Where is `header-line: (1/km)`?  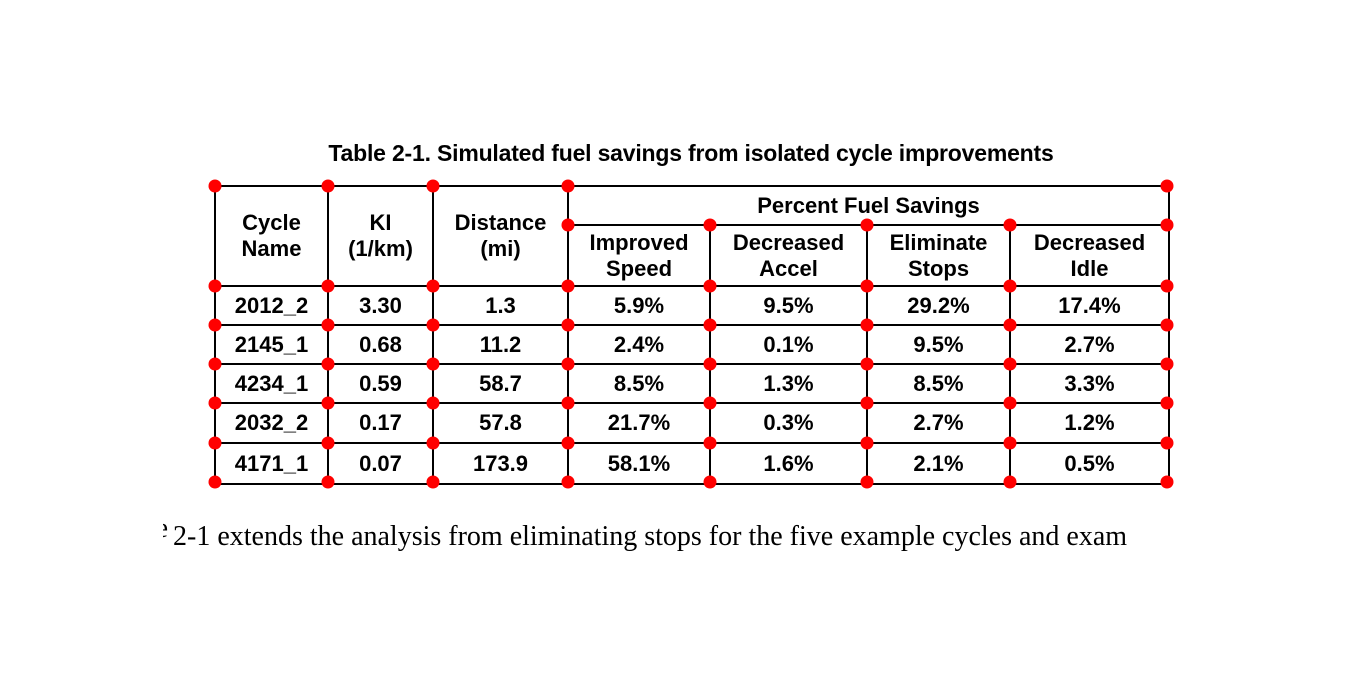
header-line: (1/km) is located at coordinates (380, 248).